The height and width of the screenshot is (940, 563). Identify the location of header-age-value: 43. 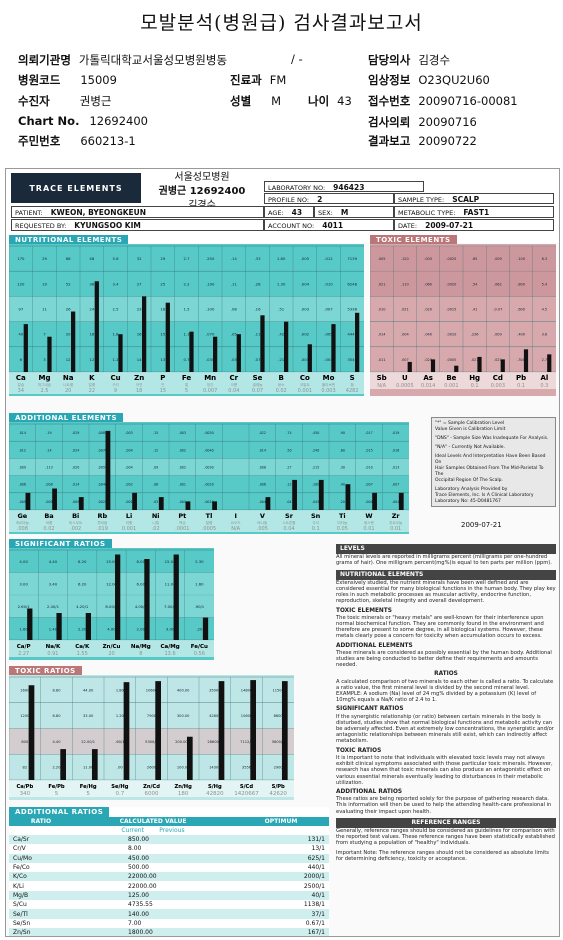
(297, 212).